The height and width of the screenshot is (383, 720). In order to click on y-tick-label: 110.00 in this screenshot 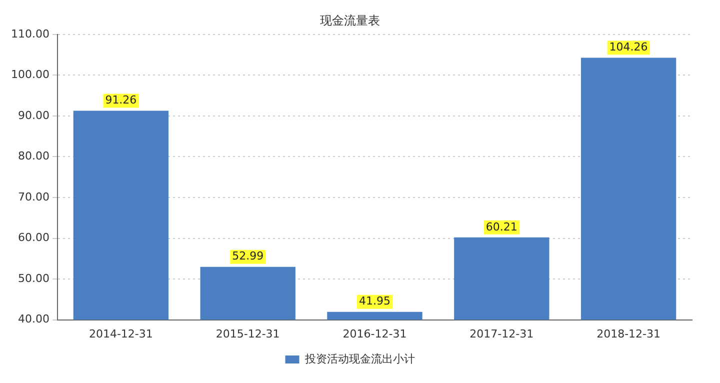, I will do `click(30, 33)`.